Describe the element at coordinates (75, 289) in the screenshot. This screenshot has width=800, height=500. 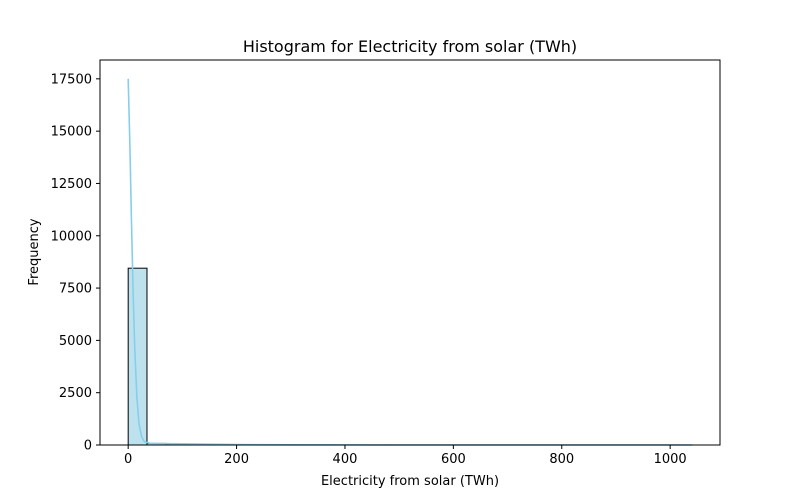
I see `y-tick-label: 7500` at that location.